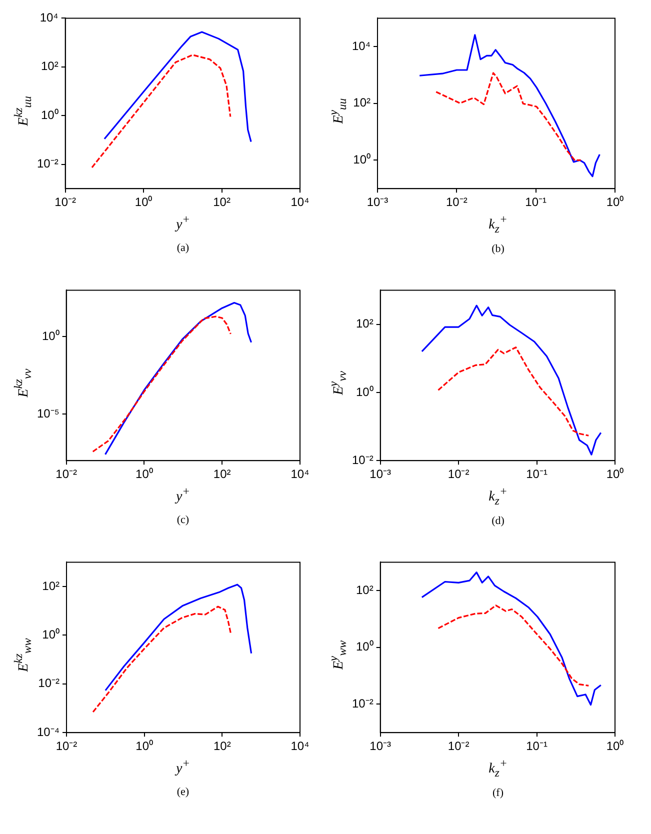 The image size is (651, 834). Describe the element at coordinates (48, 413) in the screenshot. I see `y-tick-label: 10⁻⁵` at that location.